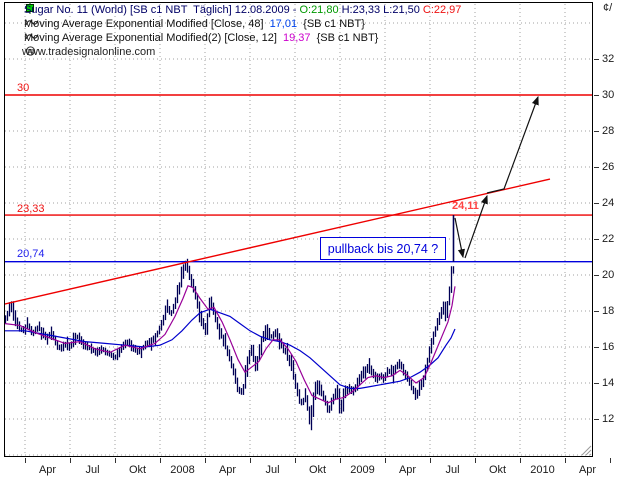 Image resolution: width=640 pixels, height=480 pixels. Describe the element at coordinates (230, 348) in the screenshot. I see `ema48-line` at that location.